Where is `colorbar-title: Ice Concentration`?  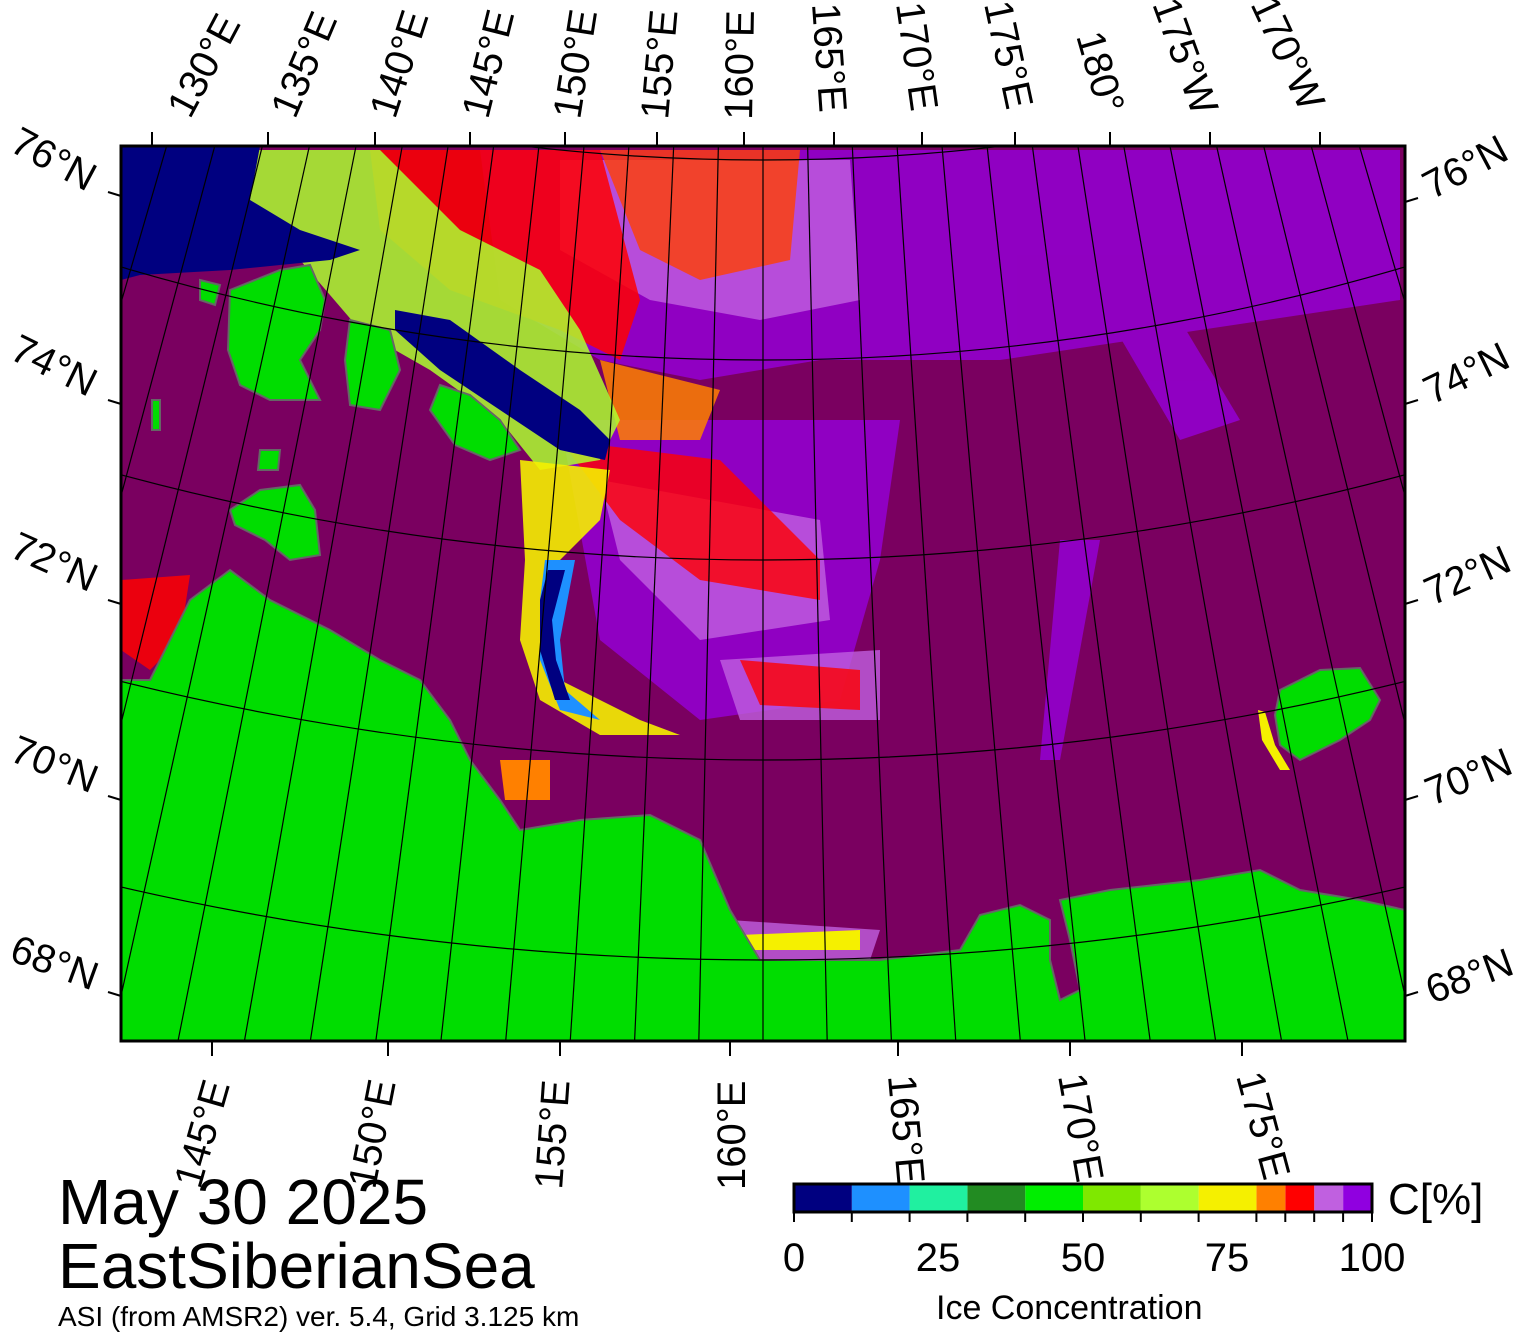 colorbar-title: Ice Concentration is located at coordinates (1069, 1308).